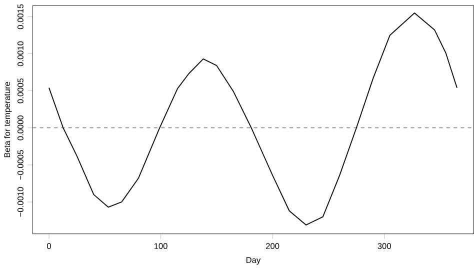 This screenshot has height=269, width=474. What do you see at coordinates (8, 120) in the screenshot?
I see `y-axis-title: Beta for temperature` at bounding box center [8, 120].